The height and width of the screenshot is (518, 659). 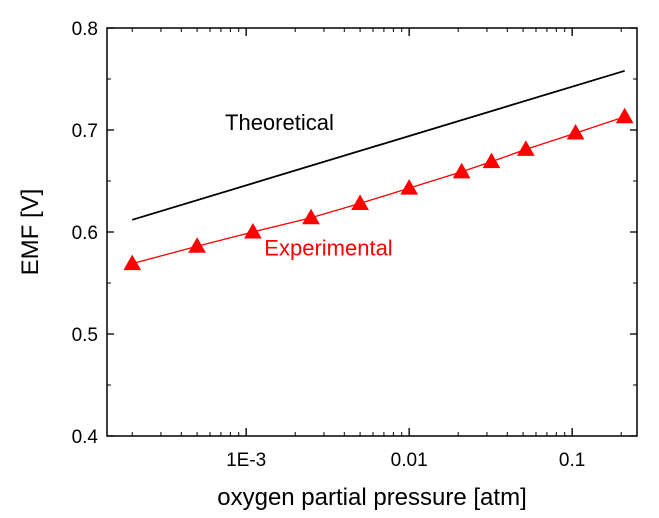 I want to click on x-axis-title: oxygen partial pressure [atm], so click(x=371, y=497).